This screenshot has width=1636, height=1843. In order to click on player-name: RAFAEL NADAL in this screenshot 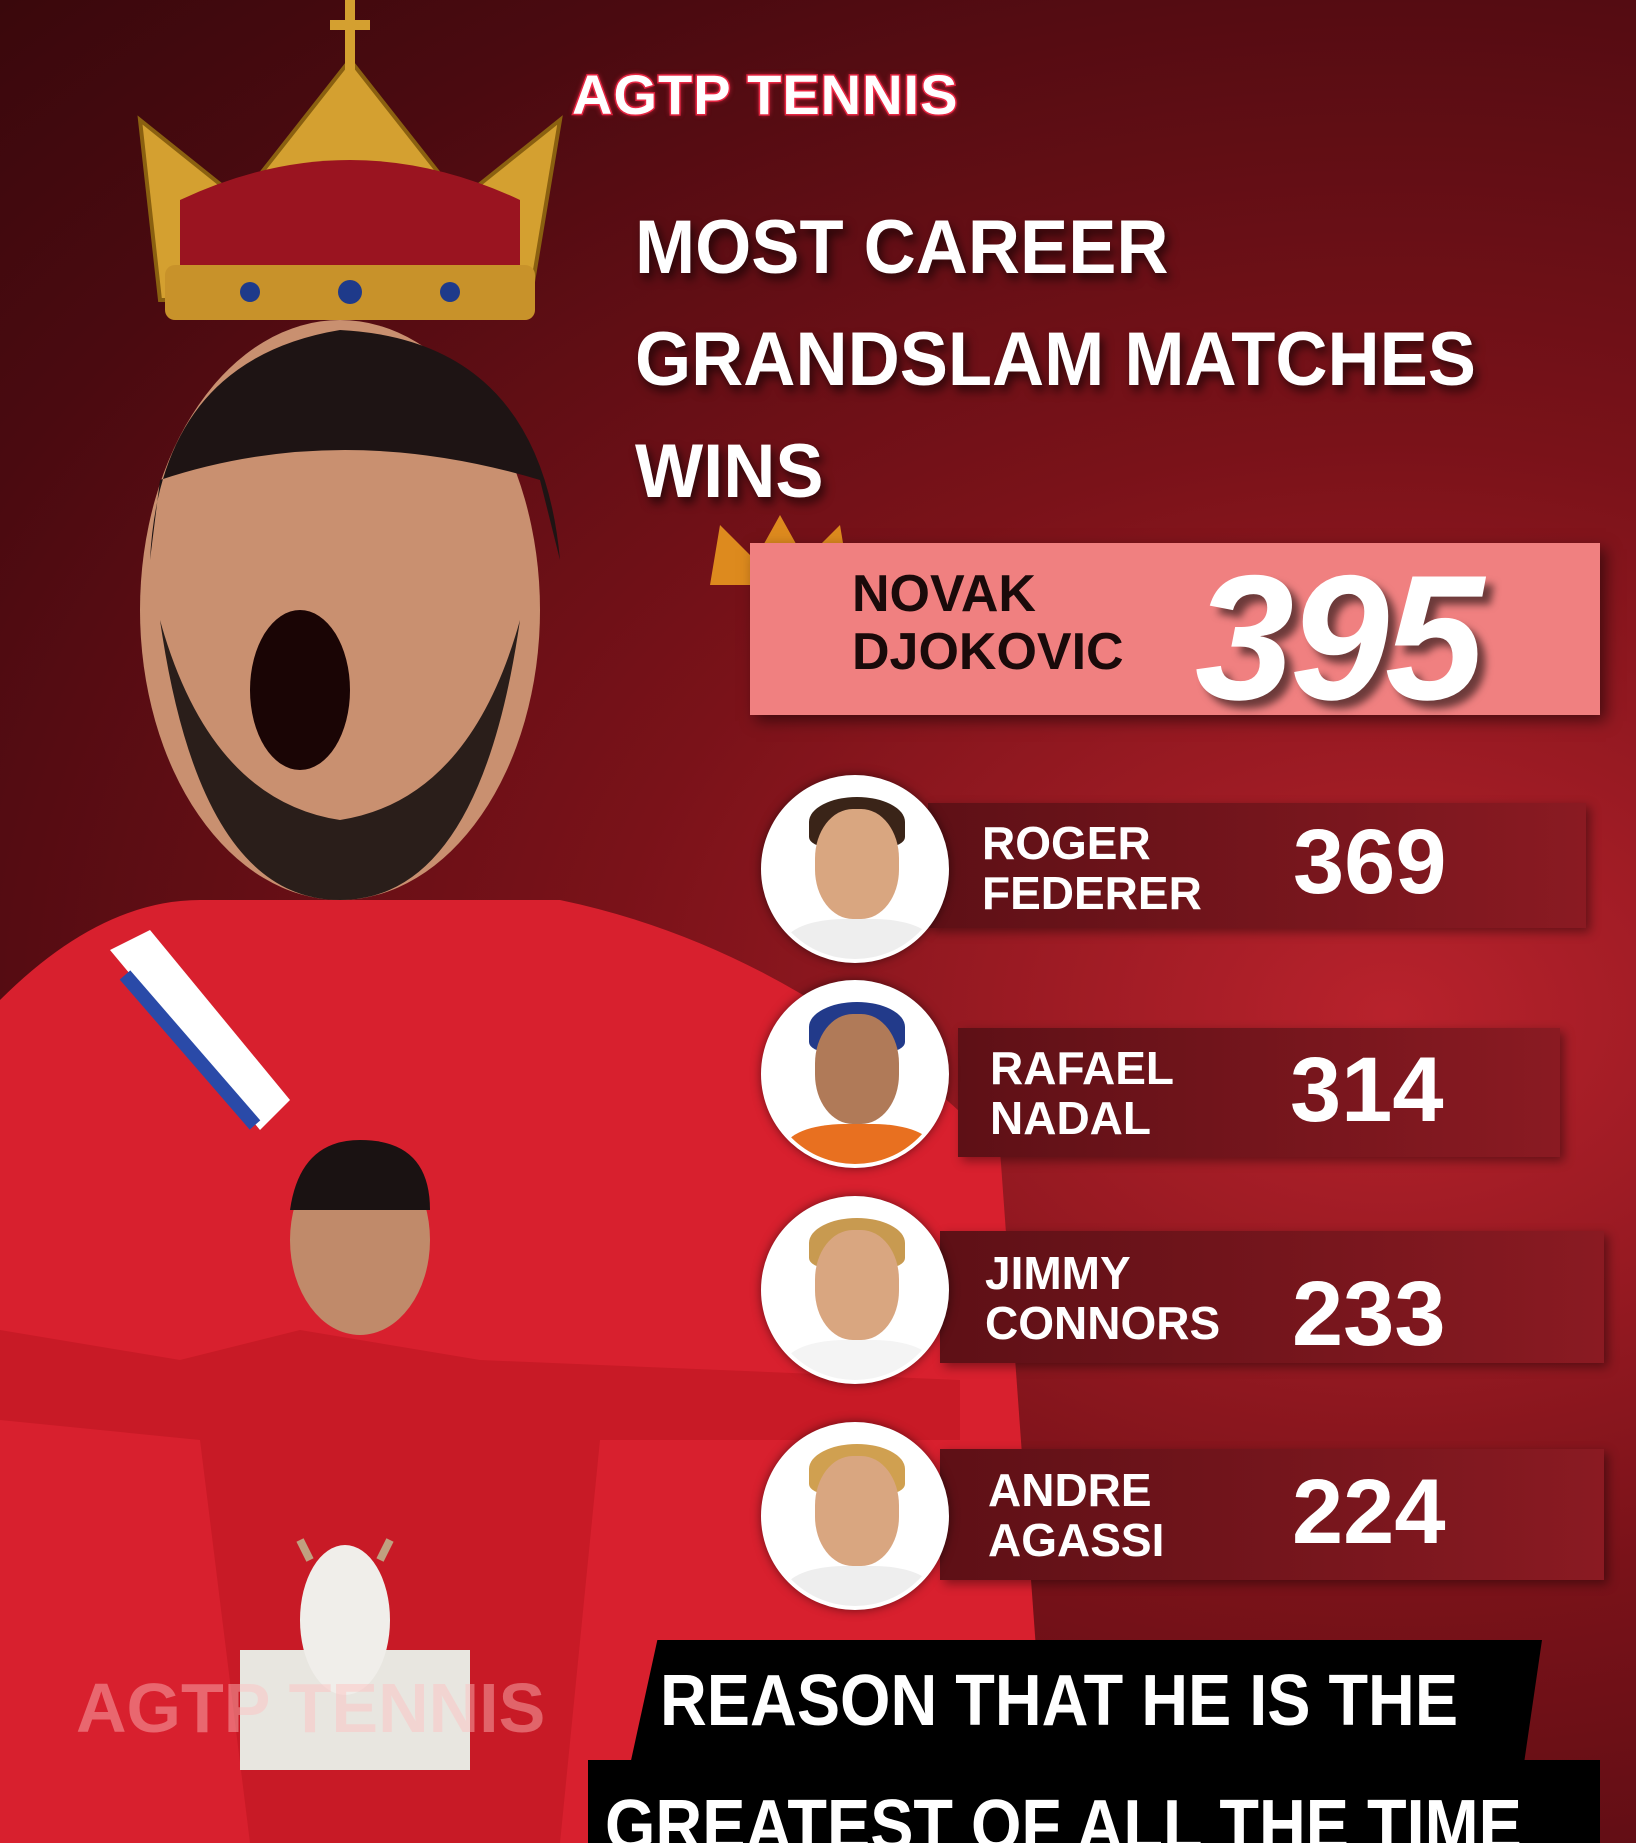, I will do `click(1082, 1093)`.